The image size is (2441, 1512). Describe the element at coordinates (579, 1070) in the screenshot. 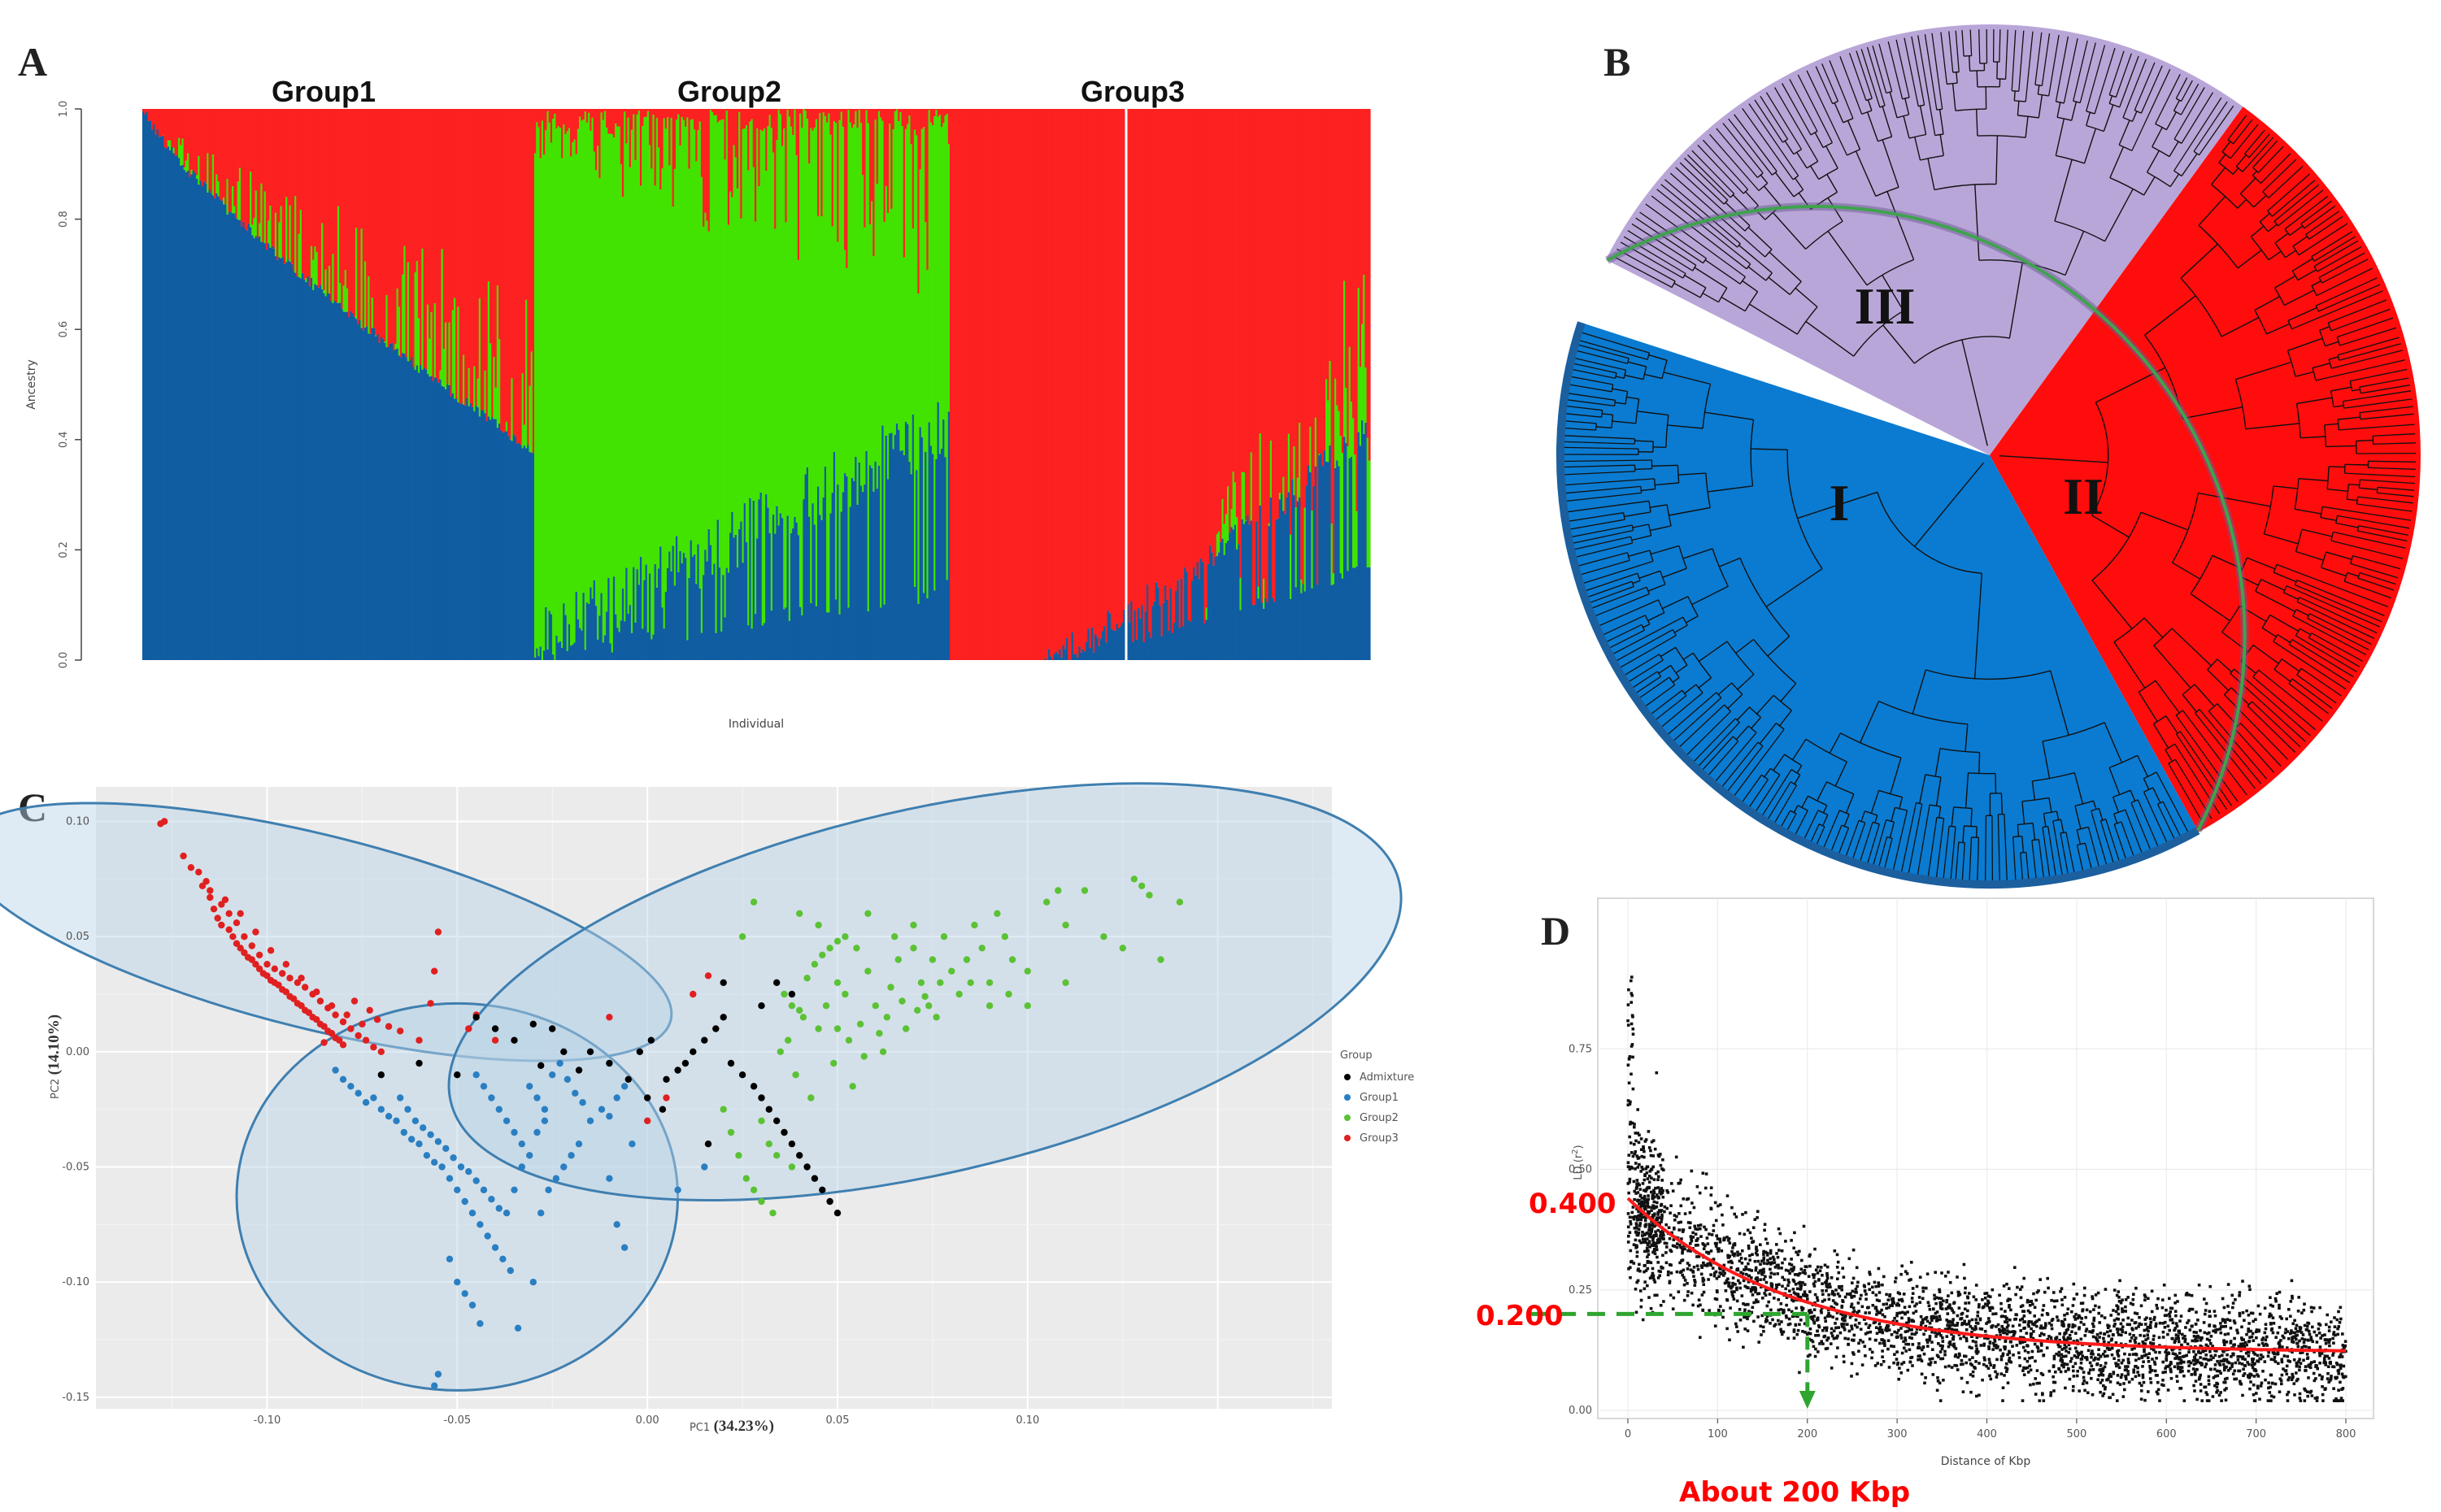

I see `point-admixture` at that location.